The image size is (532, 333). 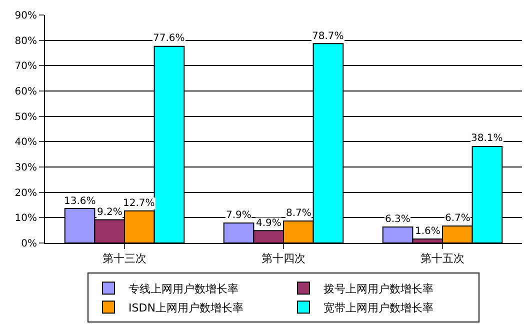 I want to click on y-tick-label: 60%, so click(x=25, y=92).